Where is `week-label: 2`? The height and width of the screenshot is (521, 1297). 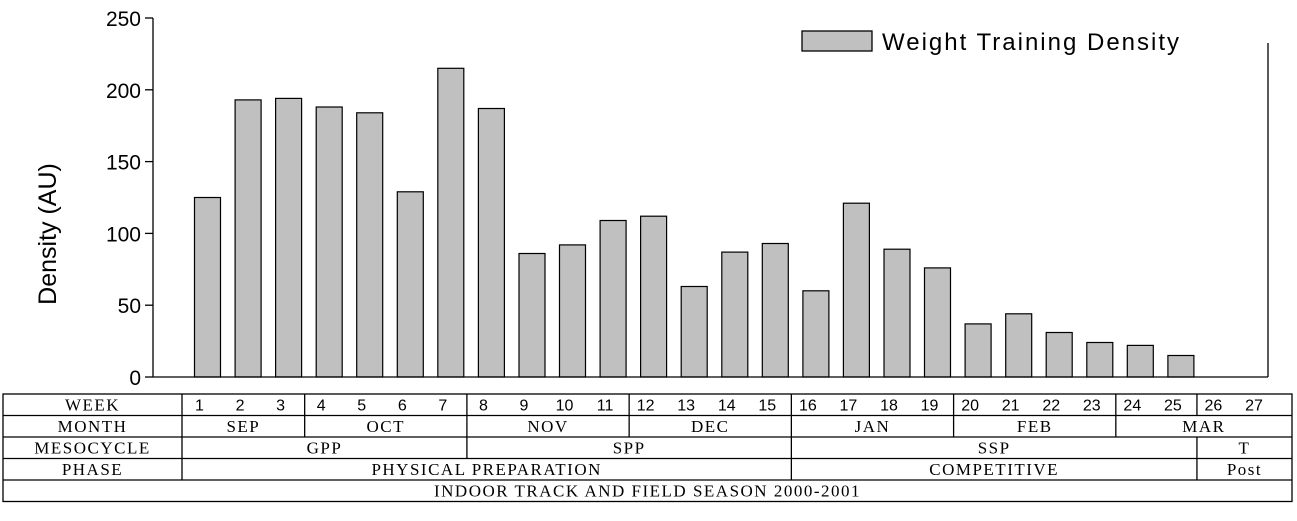 week-label: 2 is located at coordinates (240, 406).